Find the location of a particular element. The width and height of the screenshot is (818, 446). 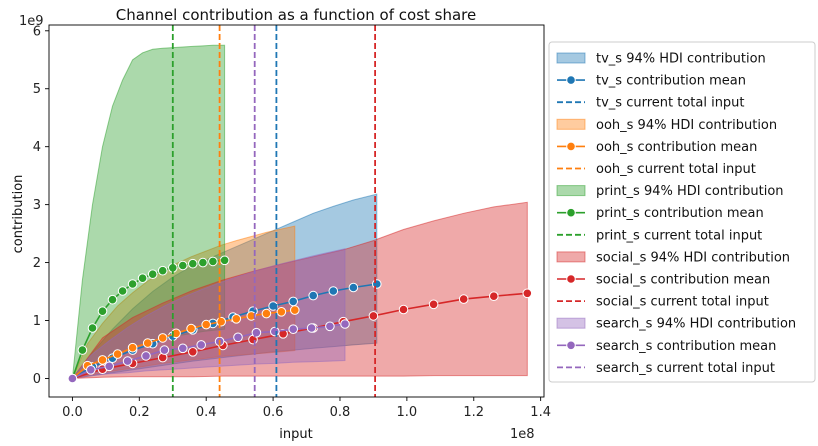

social_s-mean-line is located at coordinates (300, 336).